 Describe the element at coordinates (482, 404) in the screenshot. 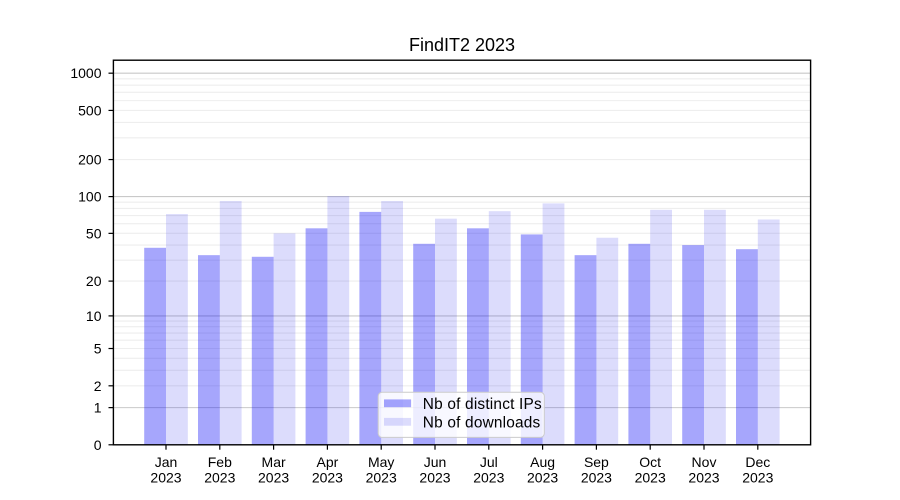

I see `svg-text: Nb of distinct IPs` at that location.